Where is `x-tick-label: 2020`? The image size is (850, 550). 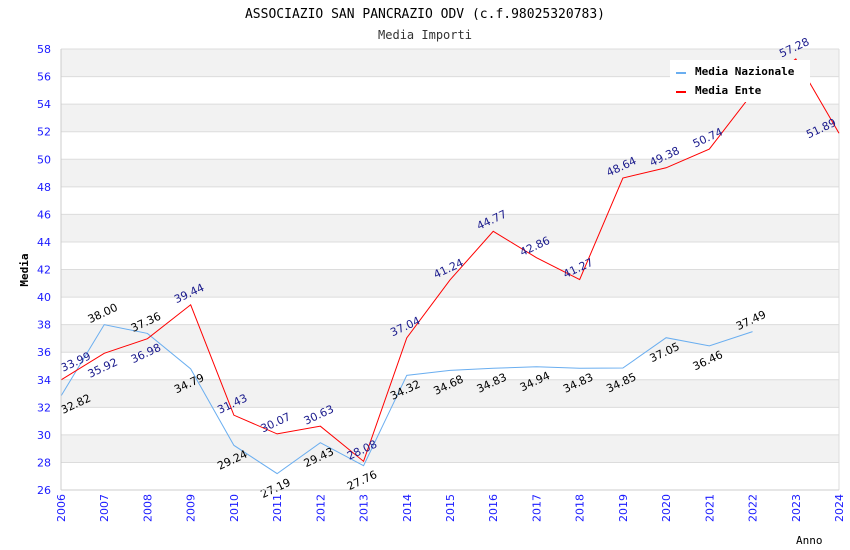
x-tick-label: 2020 is located at coordinates (666, 508).